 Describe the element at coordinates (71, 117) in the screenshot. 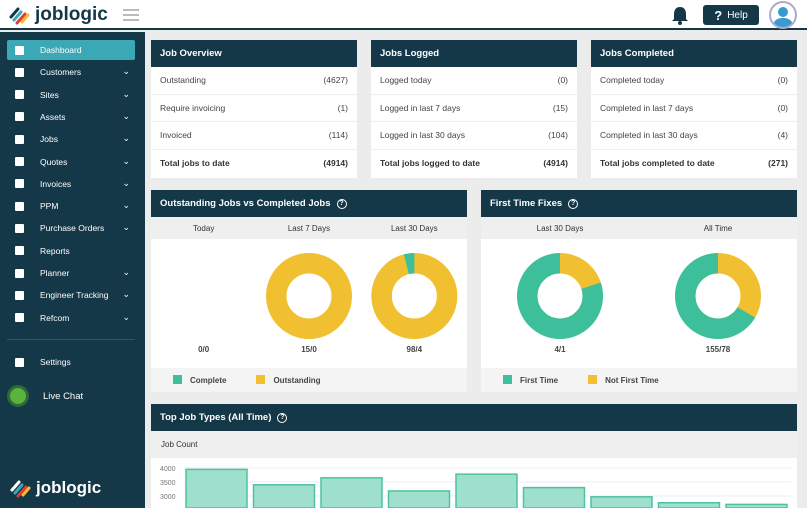

I see `sidebar-item-assets: Assets ⌄` at that location.